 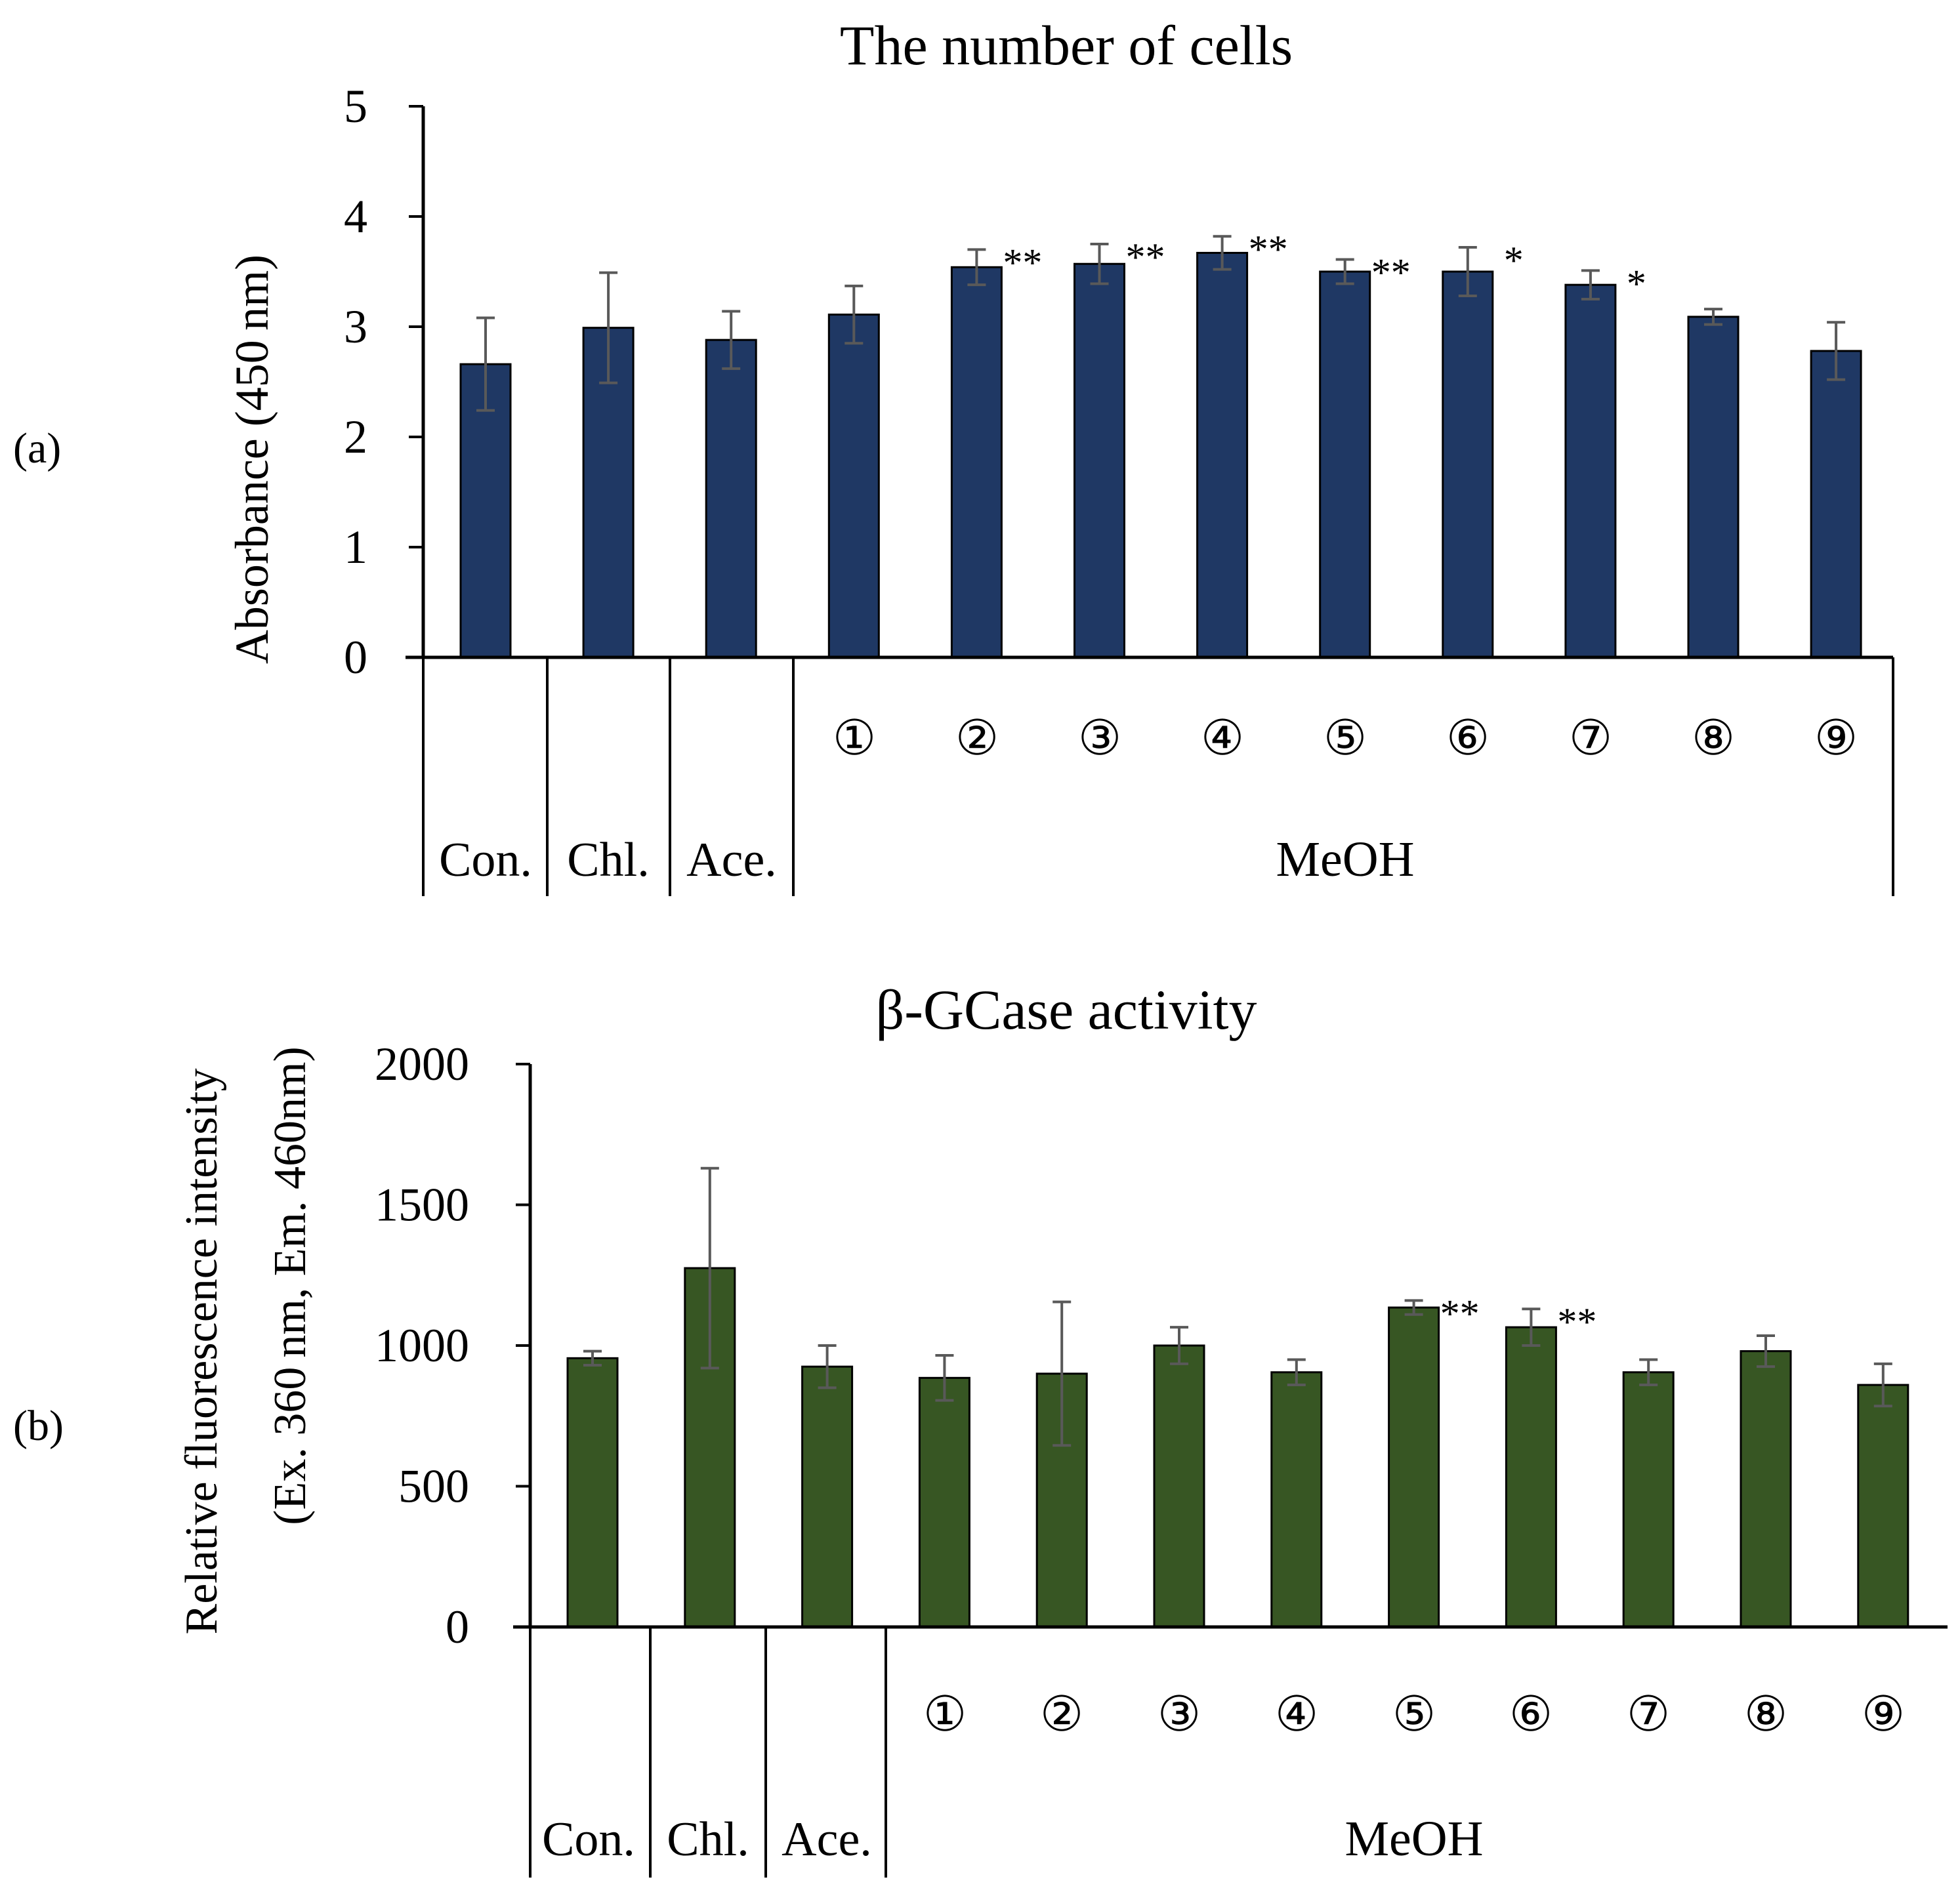 What do you see at coordinates (1519, 1318) in the screenshot?
I see `panel-b-significance-marks: ** **` at bounding box center [1519, 1318].